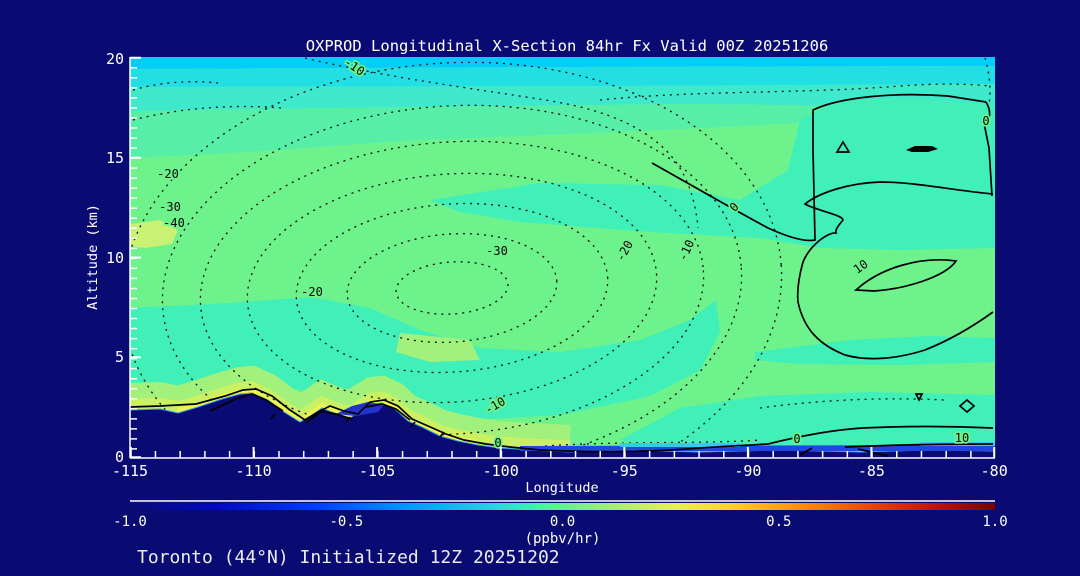 The width and height of the screenshot is (1080, 576). Describe the element at coordinates (919, 445) in the screenshot. I see `contour-ten-surface` at that location.